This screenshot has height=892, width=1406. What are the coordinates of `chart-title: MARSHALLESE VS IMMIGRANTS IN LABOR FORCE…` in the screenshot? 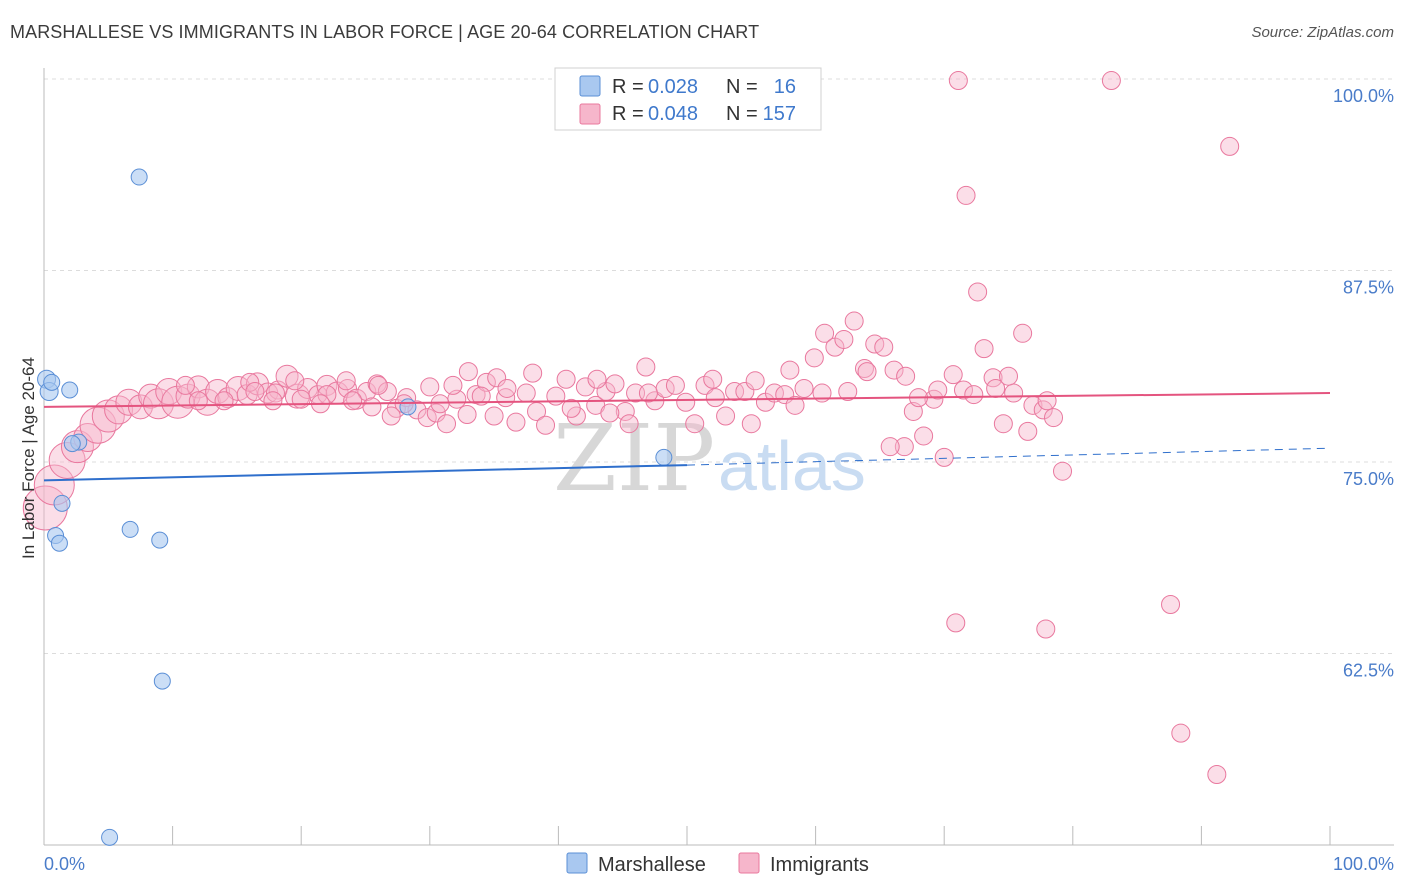 It's located at (385, 32).